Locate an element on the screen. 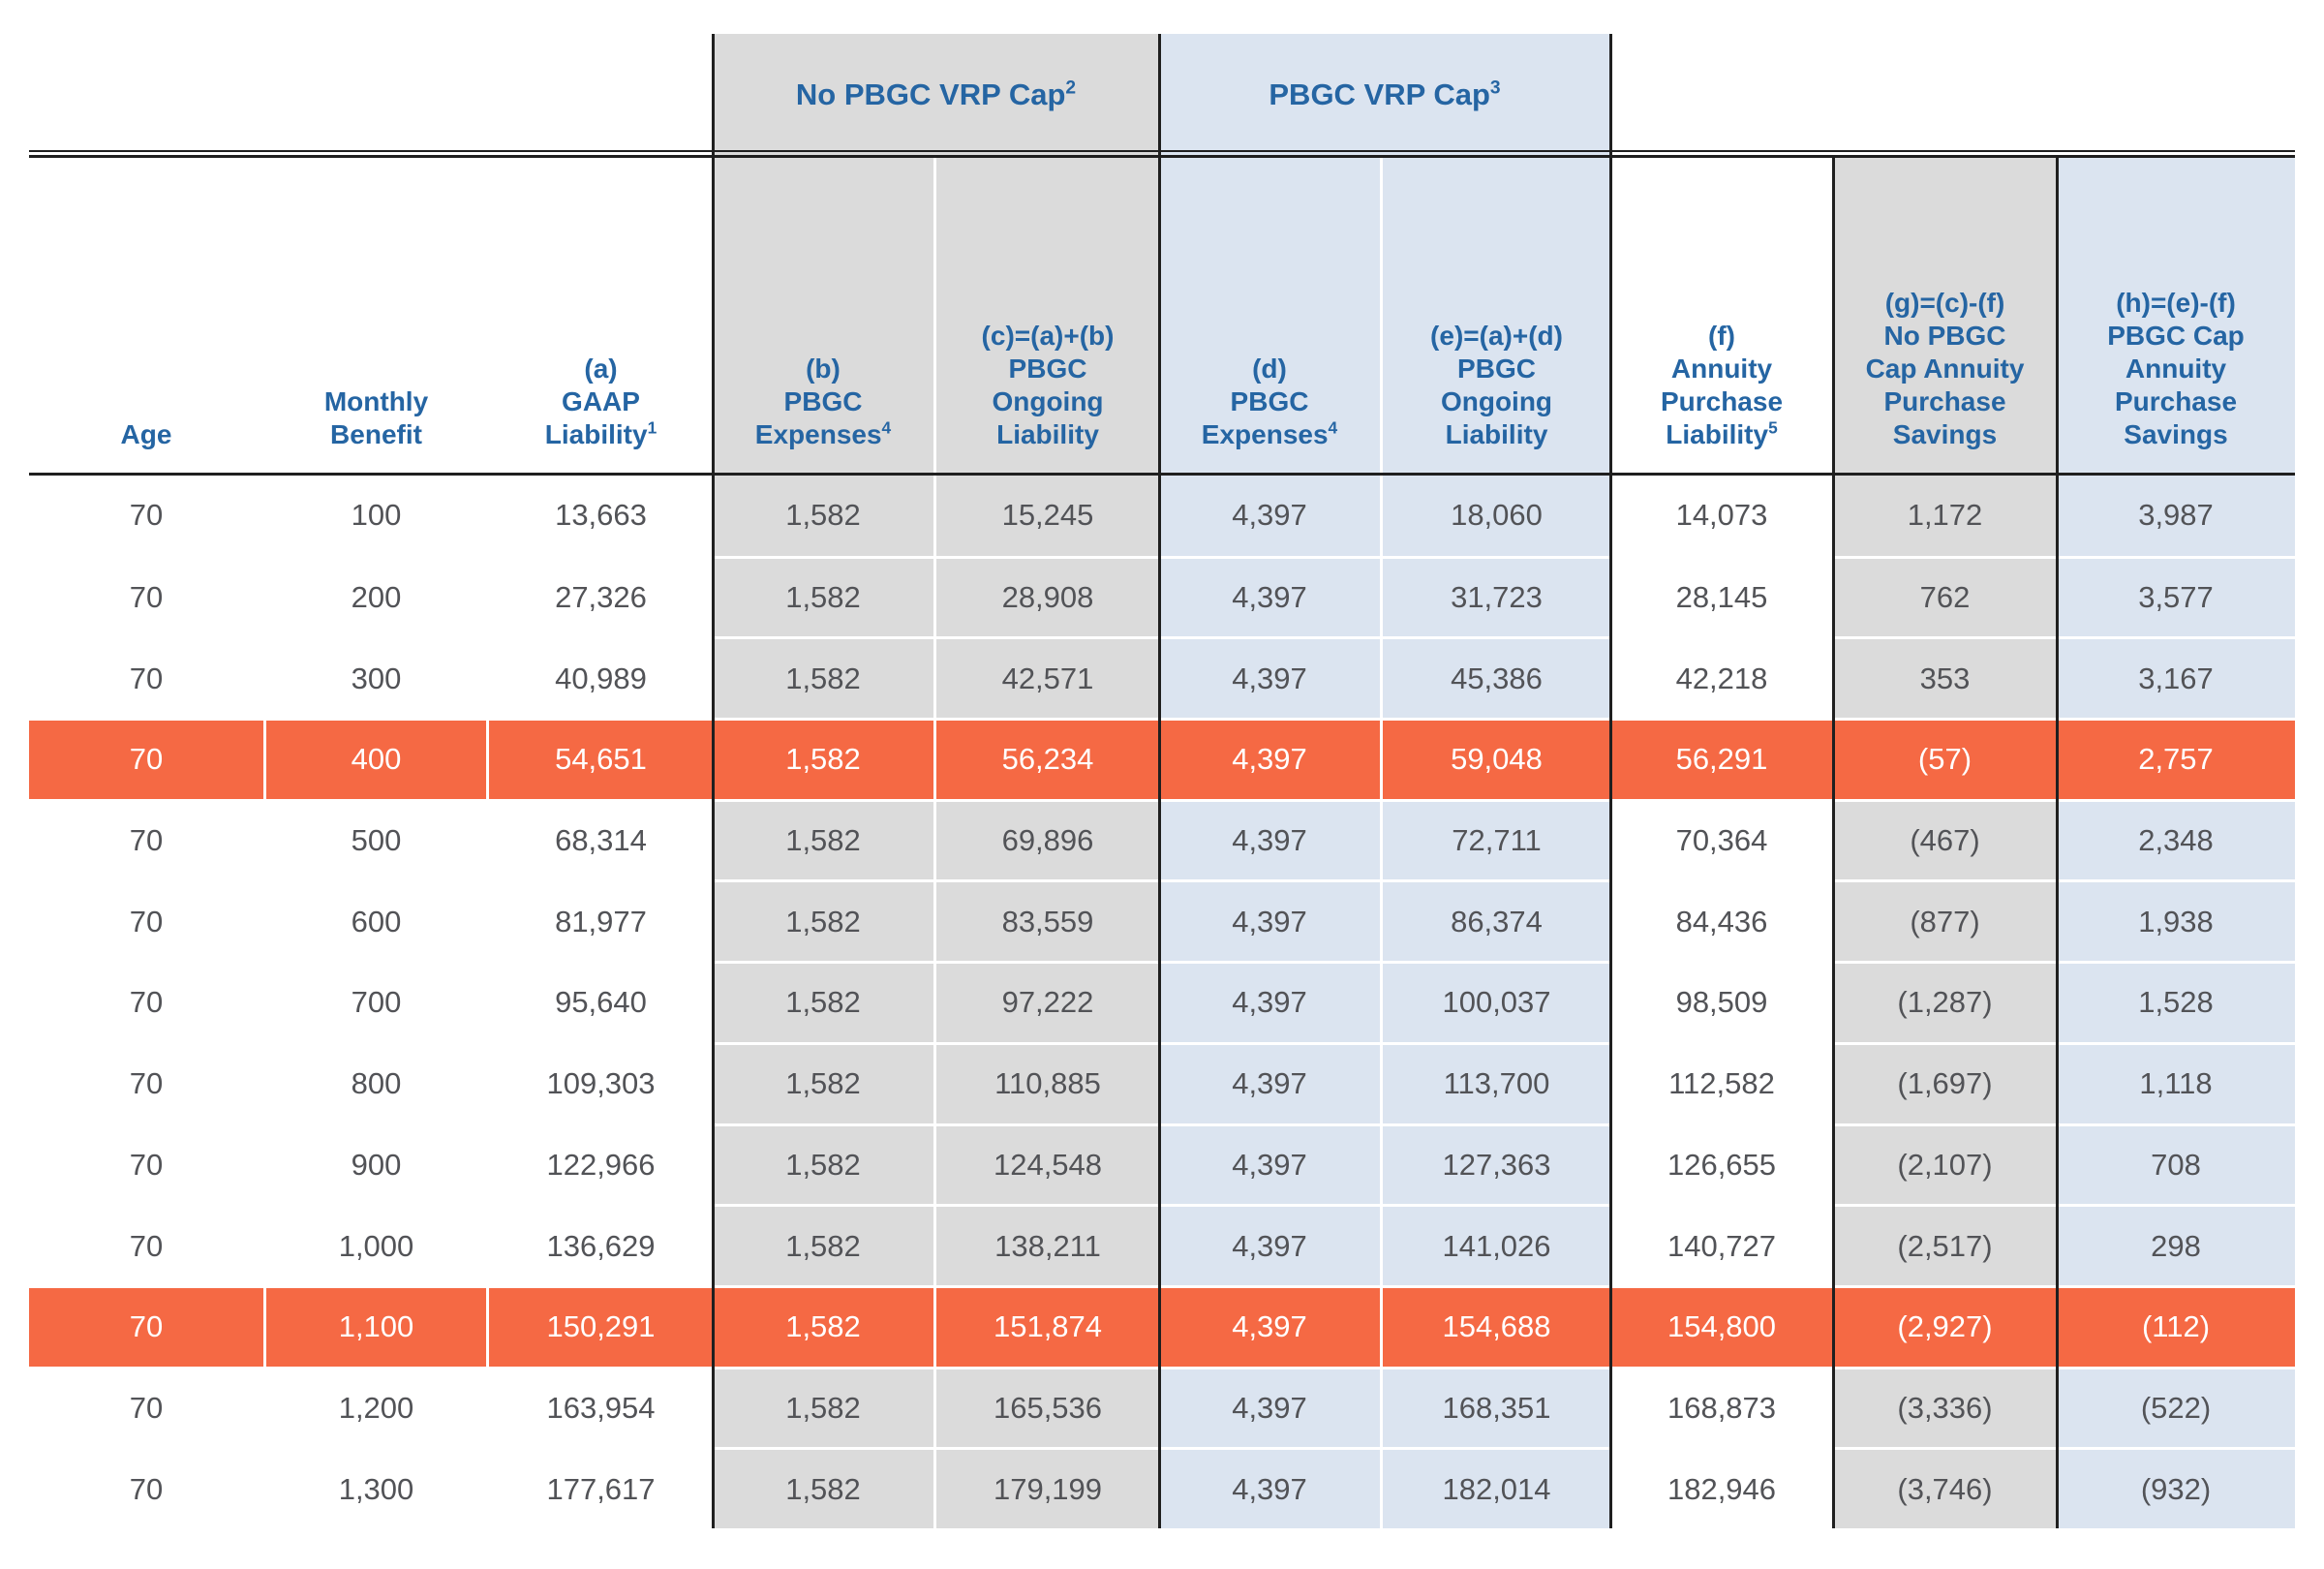 Image resolution: width=2324 pixels, height=1569 pixels. cell-pbgc-ongoing-liab-cap: 154,688 is located at coordinates (1496, 1325).